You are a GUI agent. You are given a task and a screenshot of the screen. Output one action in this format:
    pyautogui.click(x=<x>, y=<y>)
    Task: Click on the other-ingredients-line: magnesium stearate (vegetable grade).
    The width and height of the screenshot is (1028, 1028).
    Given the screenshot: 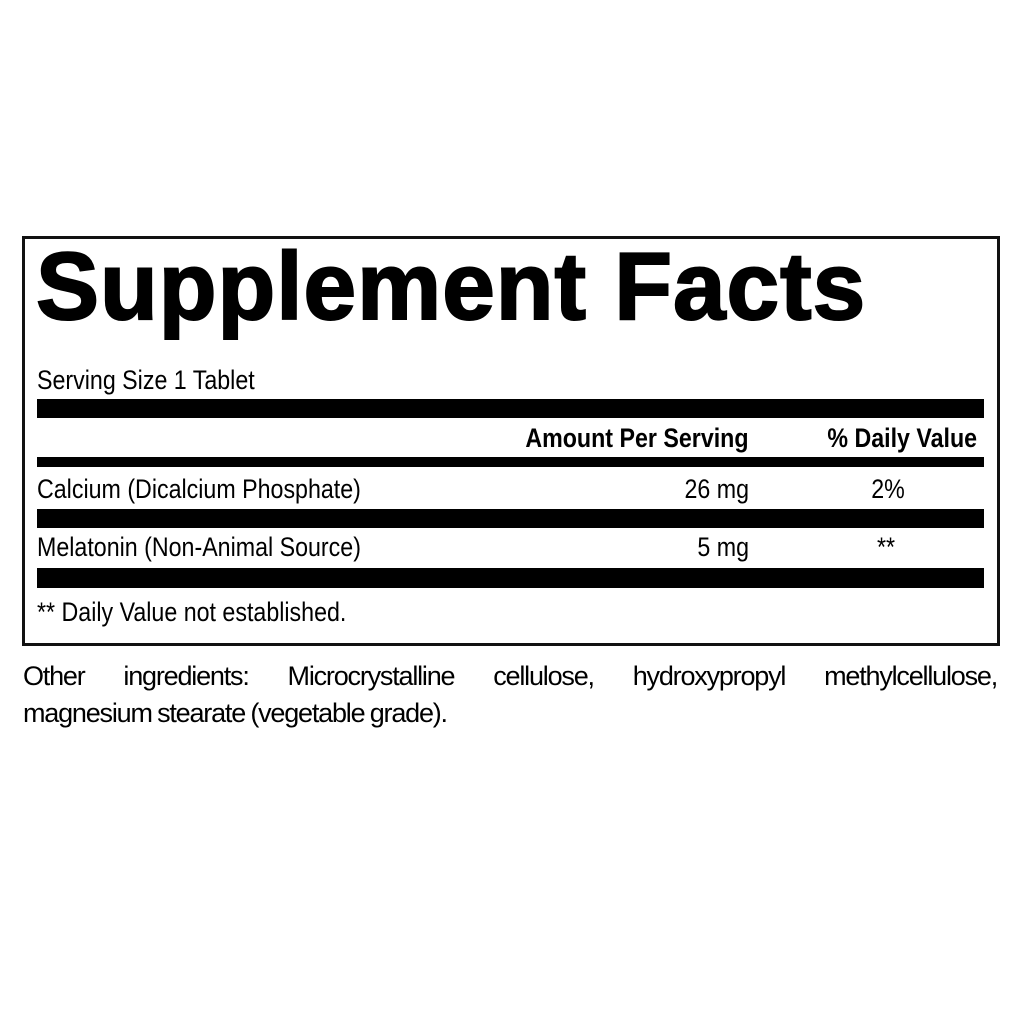 What is the action you would take?
    pyautogui.click(x=235, y=713)
    